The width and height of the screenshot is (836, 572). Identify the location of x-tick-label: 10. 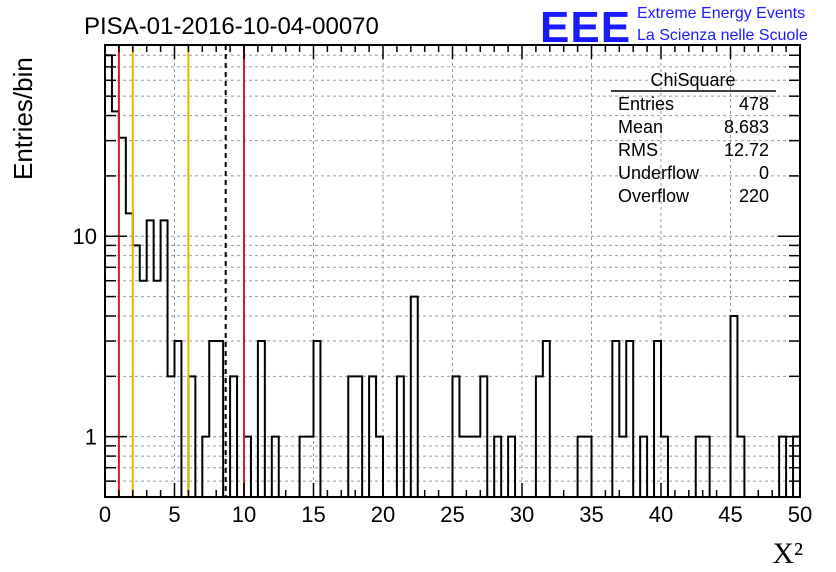
(244, 514).